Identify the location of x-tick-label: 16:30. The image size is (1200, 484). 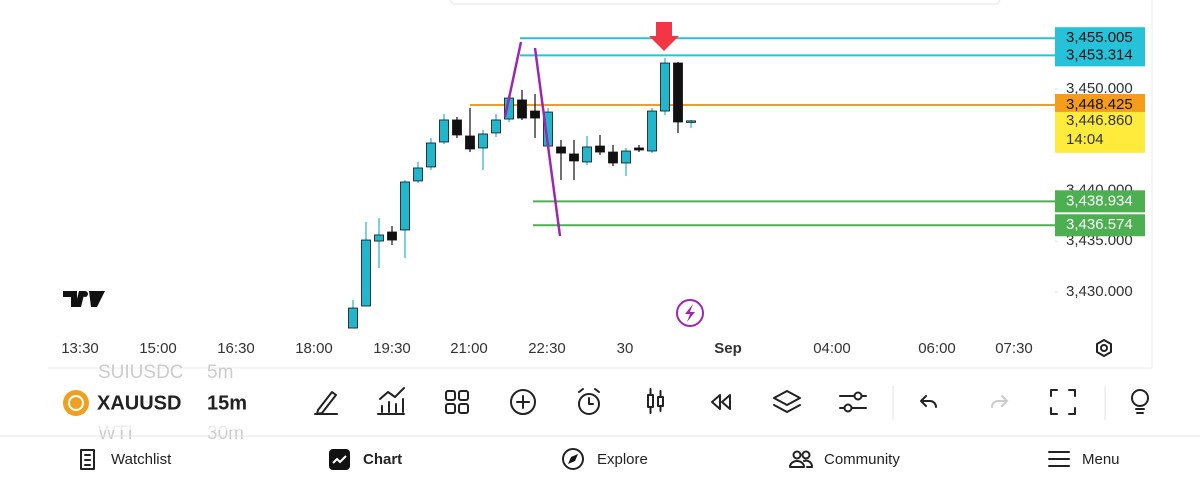
(236, 348).